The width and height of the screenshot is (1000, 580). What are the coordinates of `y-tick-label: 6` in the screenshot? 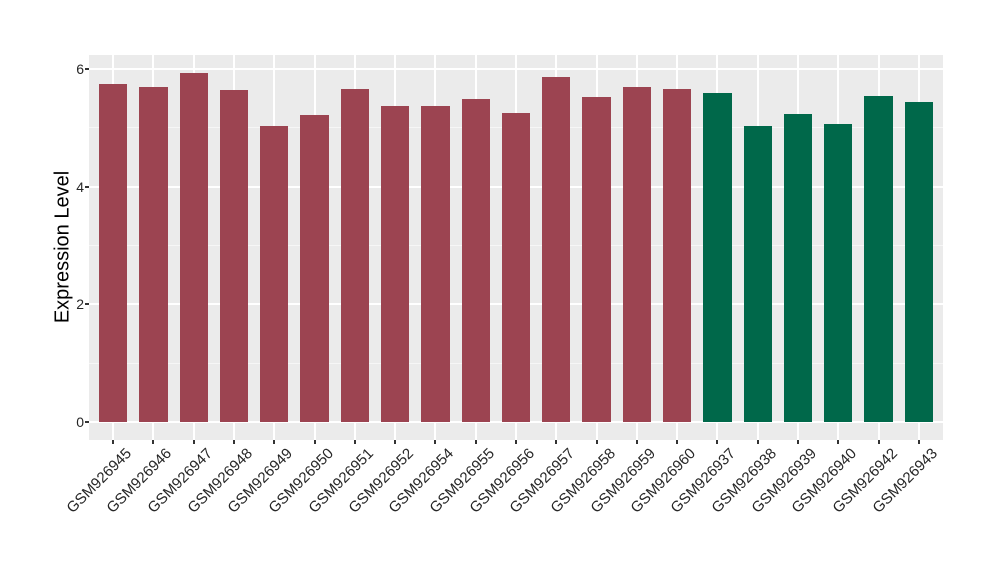 It's located at (80, 69).